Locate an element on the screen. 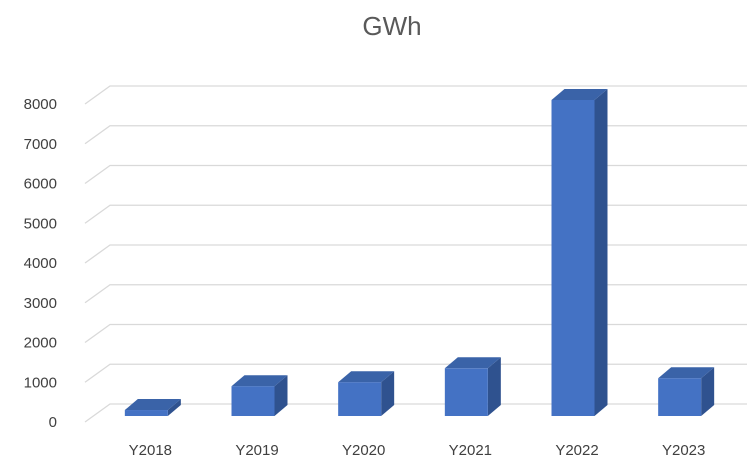  y-tick-label: 2000 is located at coordinates (40, 343).